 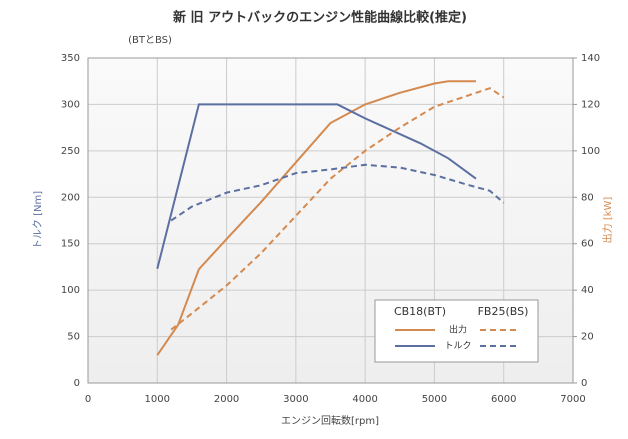 What do you see at coordinates (157, 399) in the screenshot?
I see `x-tick-label: 1000` at bounding box center [157, 399].